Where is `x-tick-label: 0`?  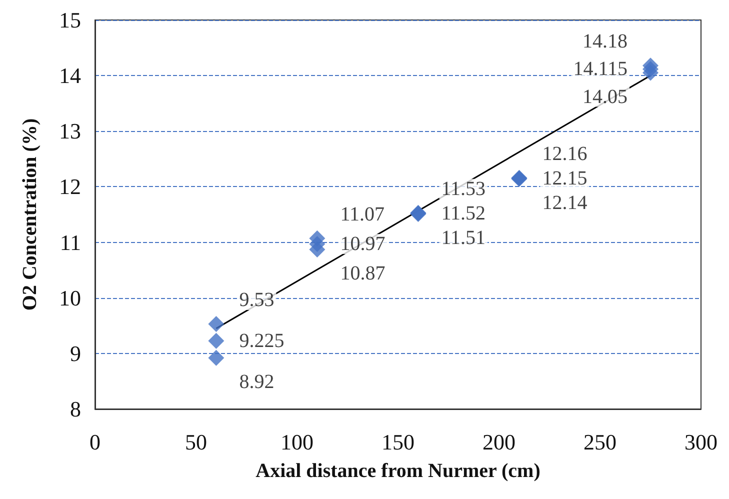
x-tick-label: 0 is located at coordinates (95, 442).